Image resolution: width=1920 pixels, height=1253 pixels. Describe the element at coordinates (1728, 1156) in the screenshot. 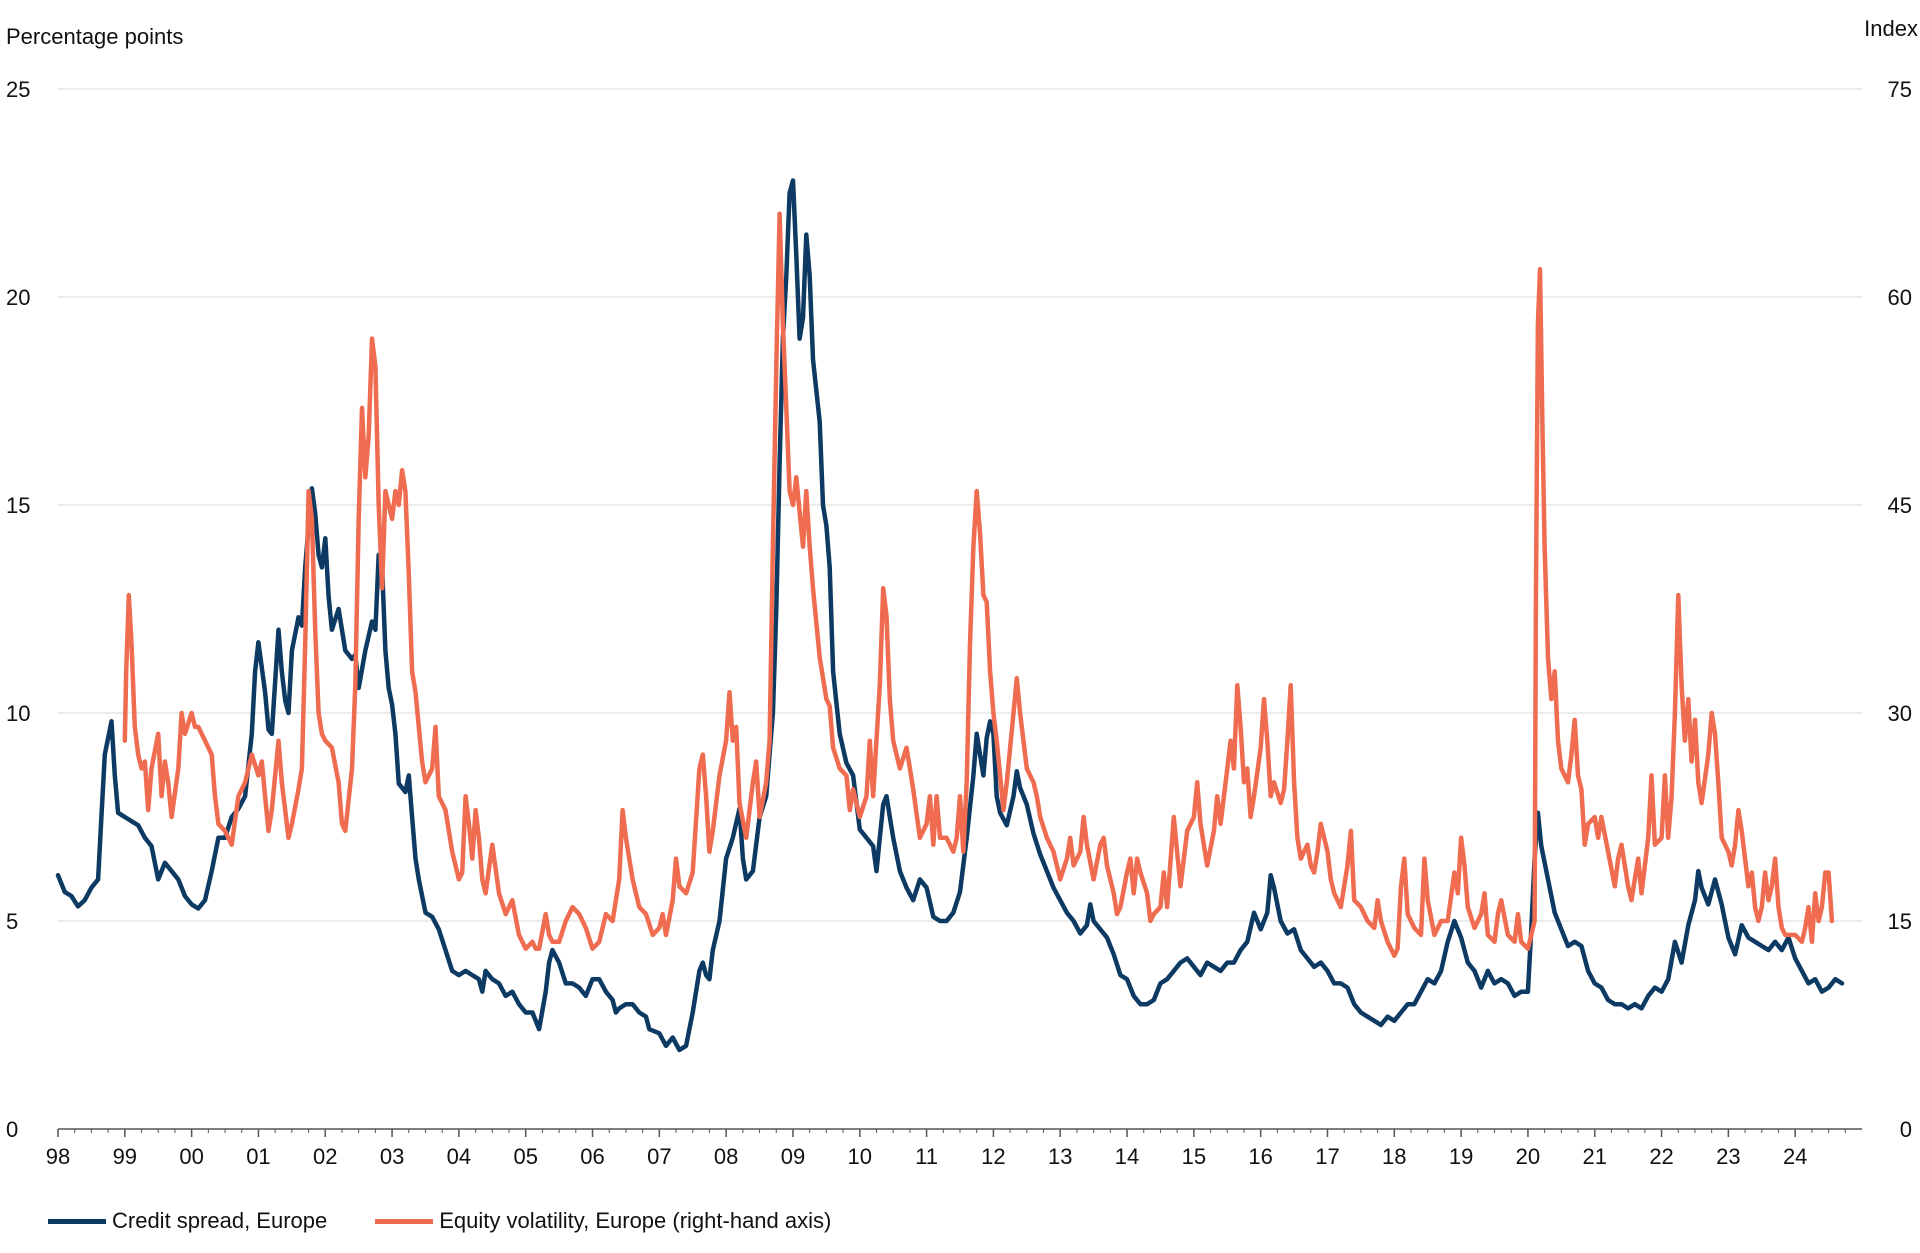

I see `x-tick-label: 23` at that location.